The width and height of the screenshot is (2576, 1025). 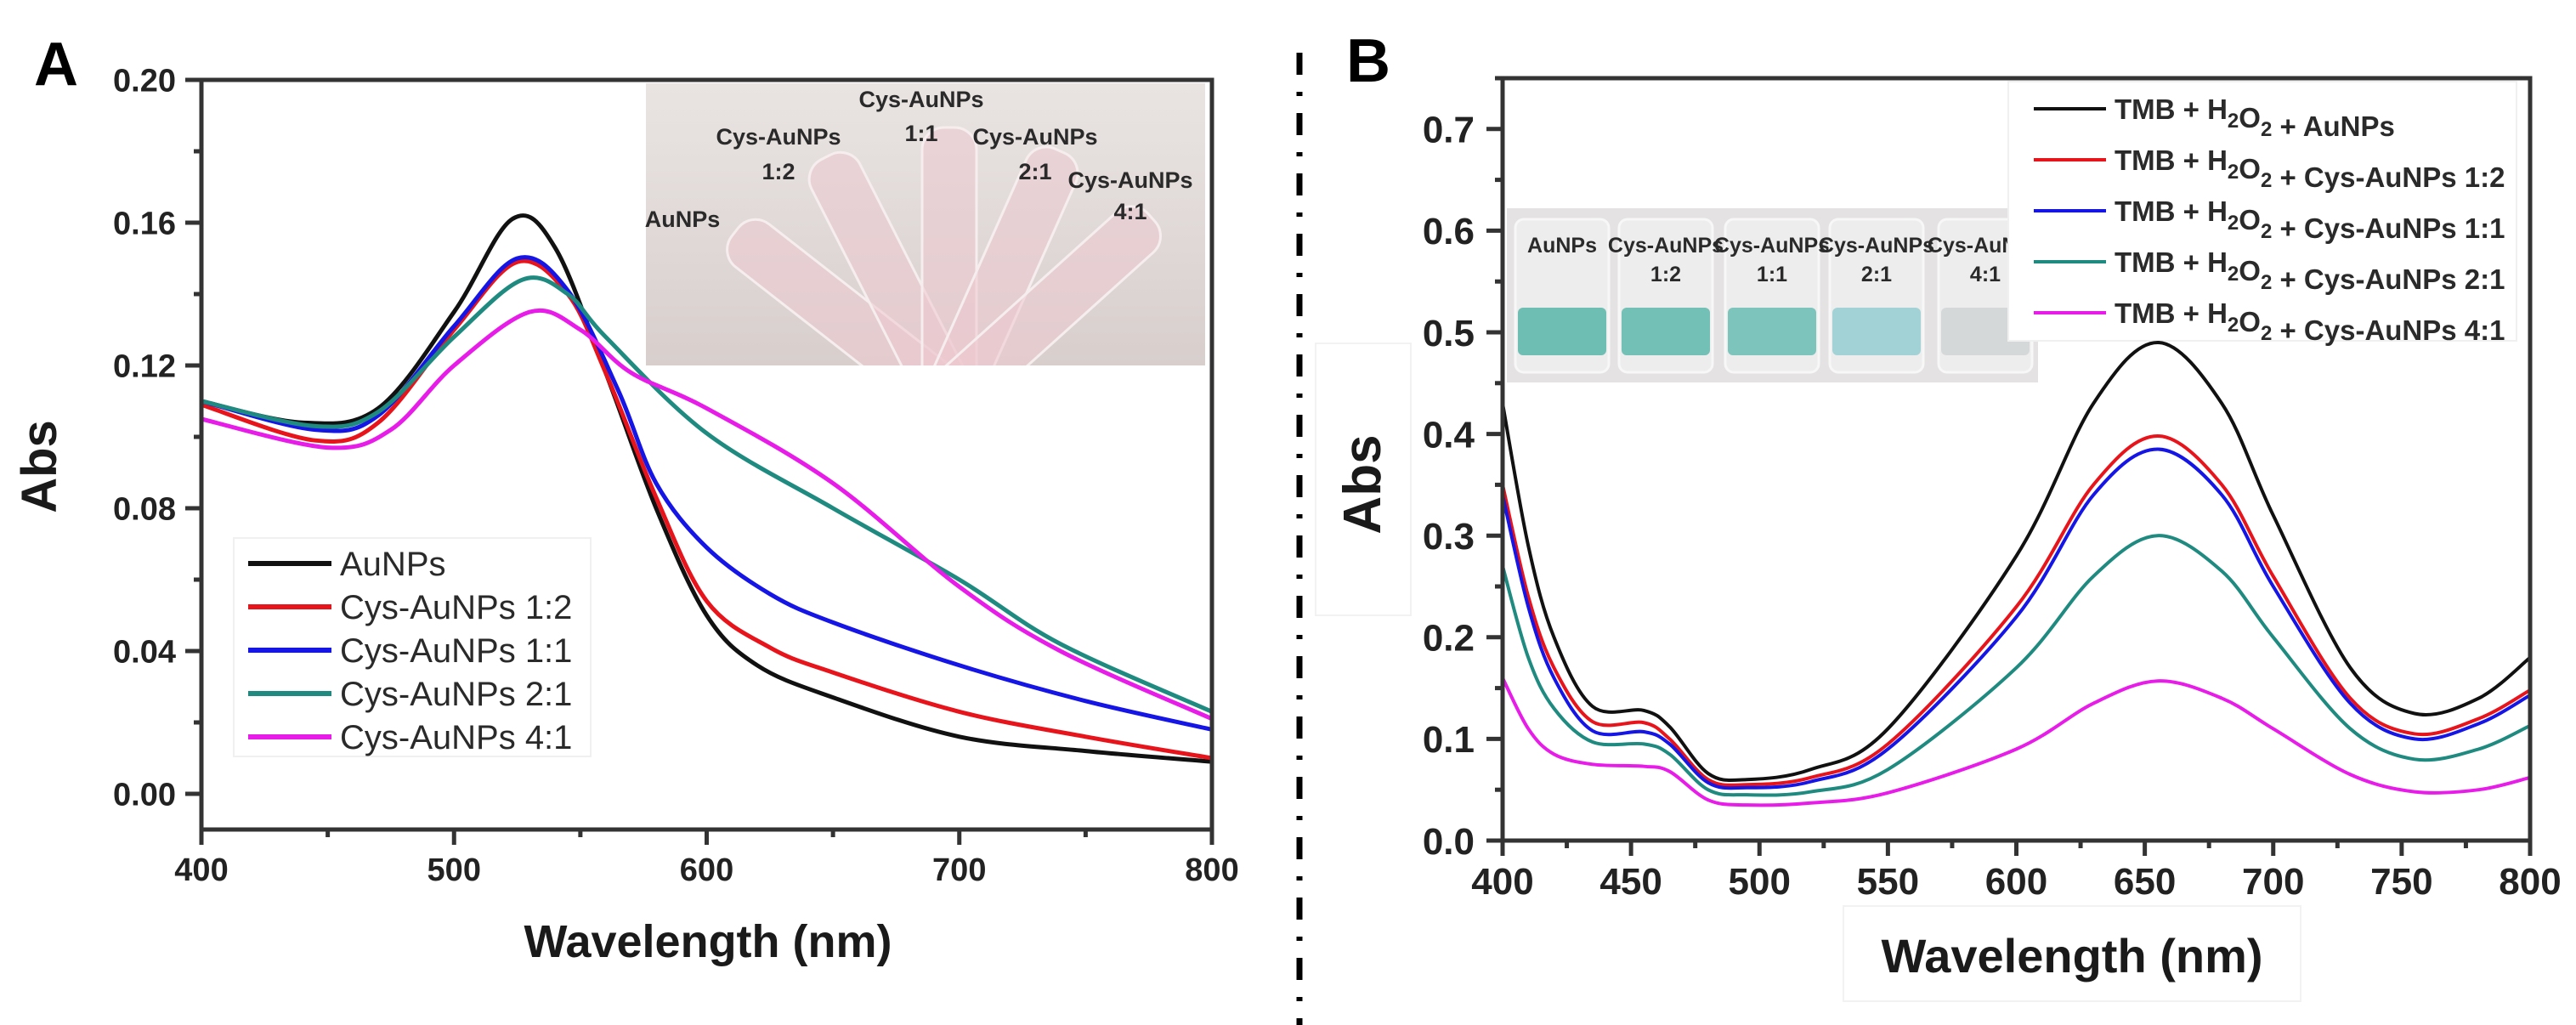 What do you see at coordinates (456, 694) in the screenshot?
I see `legend-label: Cys-AuNPs 2:1` at bounding box center [456, 694].